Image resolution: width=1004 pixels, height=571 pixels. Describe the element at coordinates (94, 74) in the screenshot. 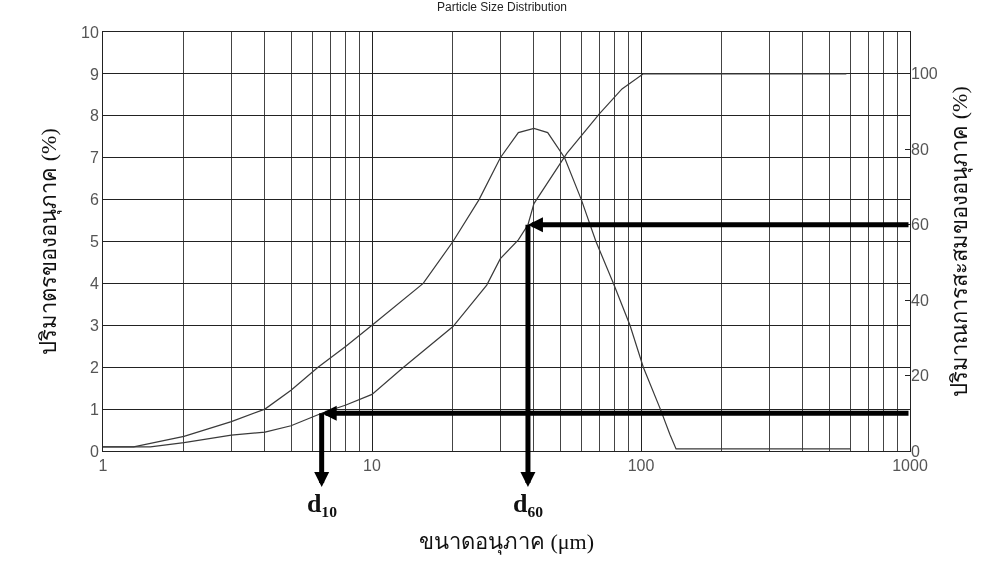

I see `y-tick-label: 9` at that location.